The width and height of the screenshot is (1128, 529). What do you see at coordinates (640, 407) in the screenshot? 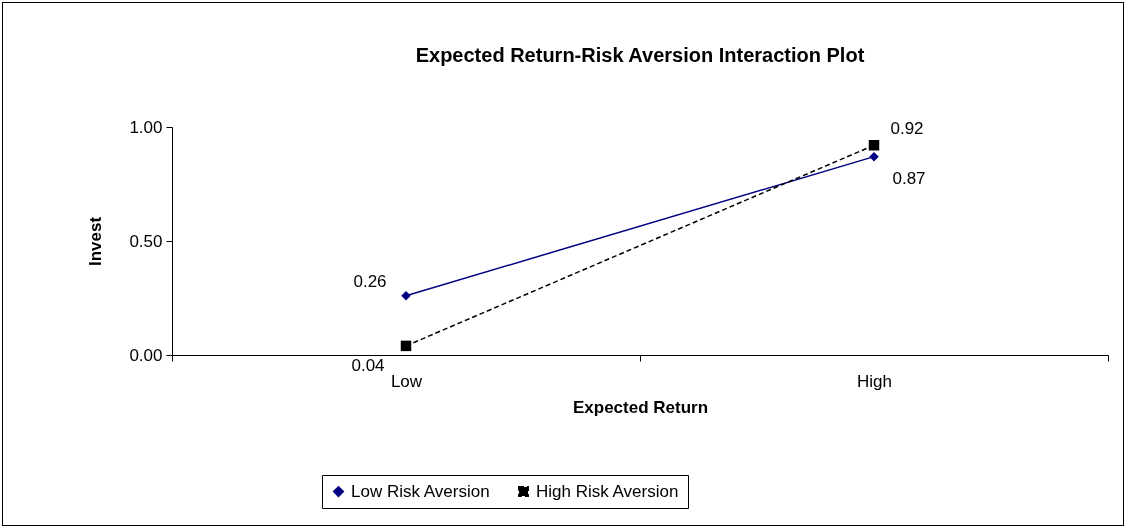
I see `x-axis-title: Expected Return` at bounding box center [640, 407].